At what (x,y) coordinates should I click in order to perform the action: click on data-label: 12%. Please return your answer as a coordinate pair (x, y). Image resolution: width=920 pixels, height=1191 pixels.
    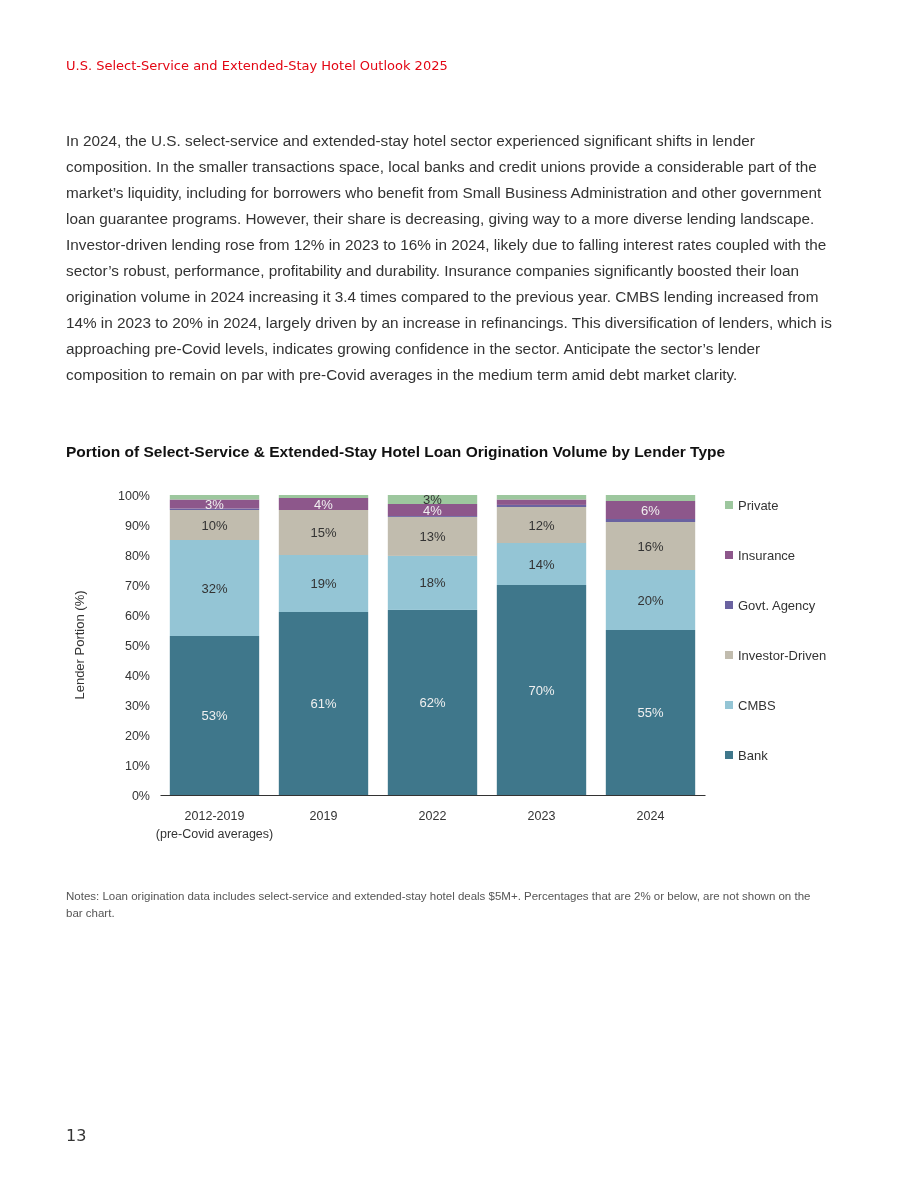
    Looking at the image, I should click on (541, 525).